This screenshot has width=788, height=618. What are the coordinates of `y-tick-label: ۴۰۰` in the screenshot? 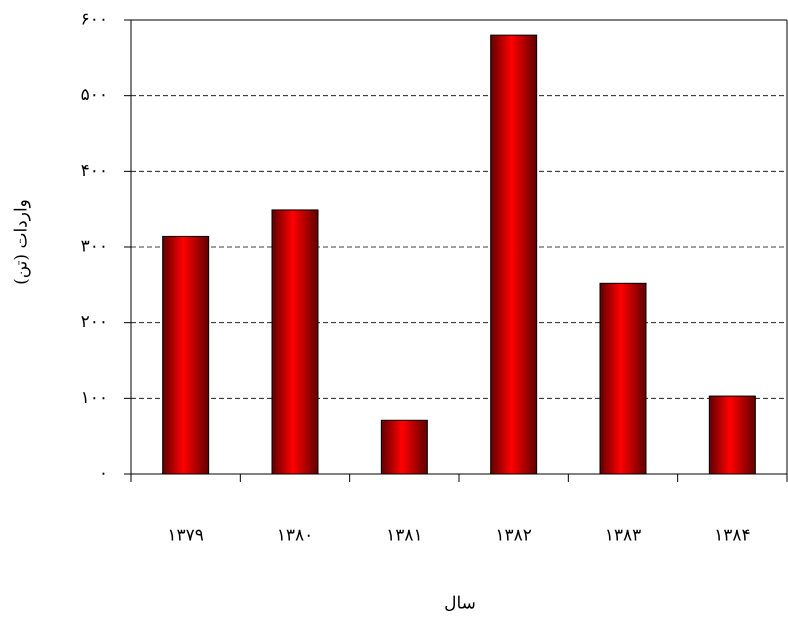 It's located at (94, 171).